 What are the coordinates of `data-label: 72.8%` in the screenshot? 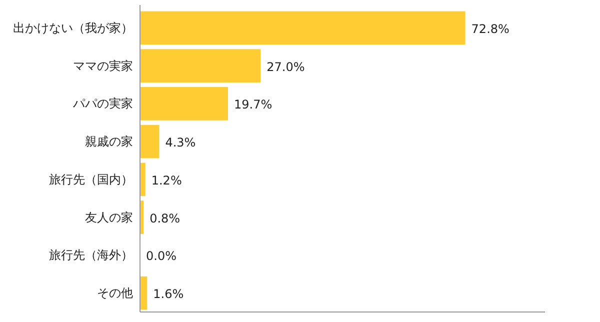 It's located at (490, 29).